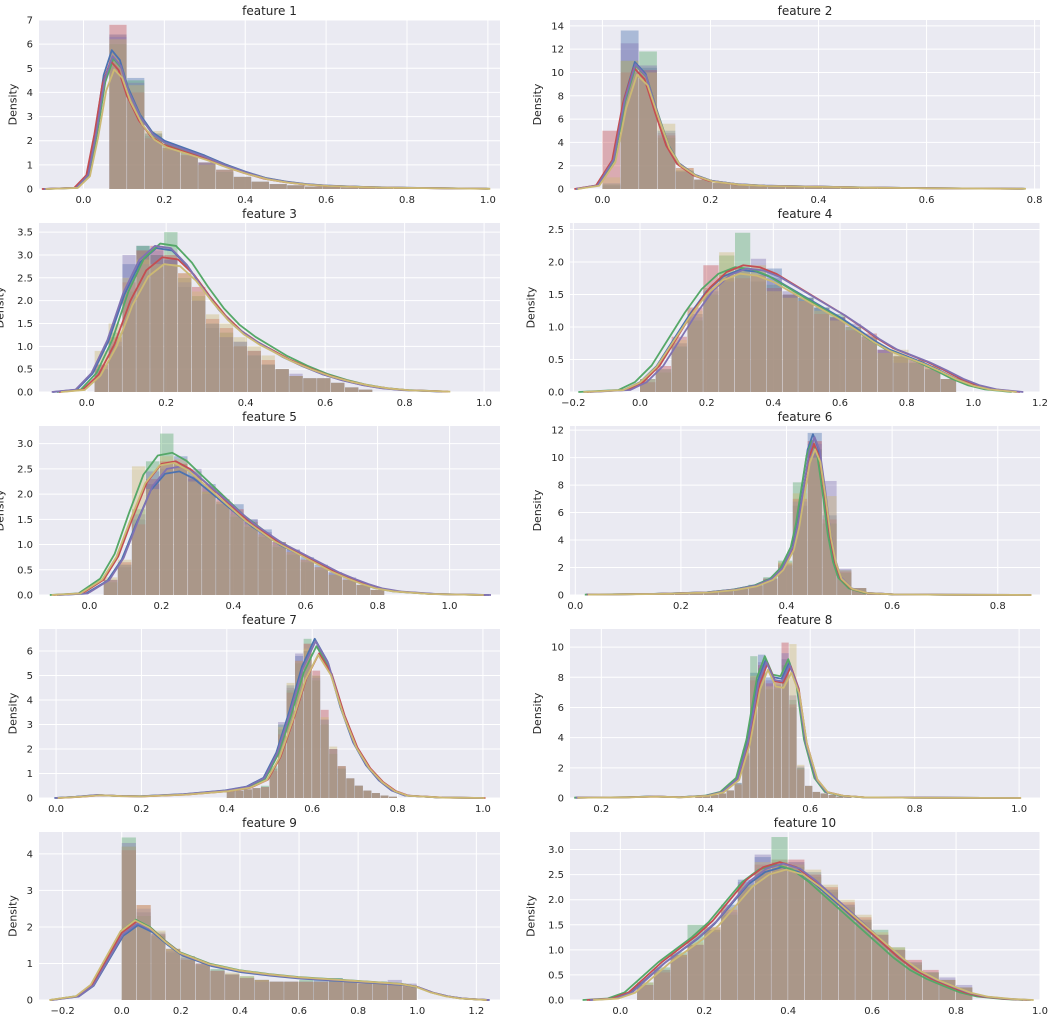  What do you see at coordinates (561, 568) in the screenshot?
I see `chart-6-ytick-label-1: 2` at bounding box center [561, 568].